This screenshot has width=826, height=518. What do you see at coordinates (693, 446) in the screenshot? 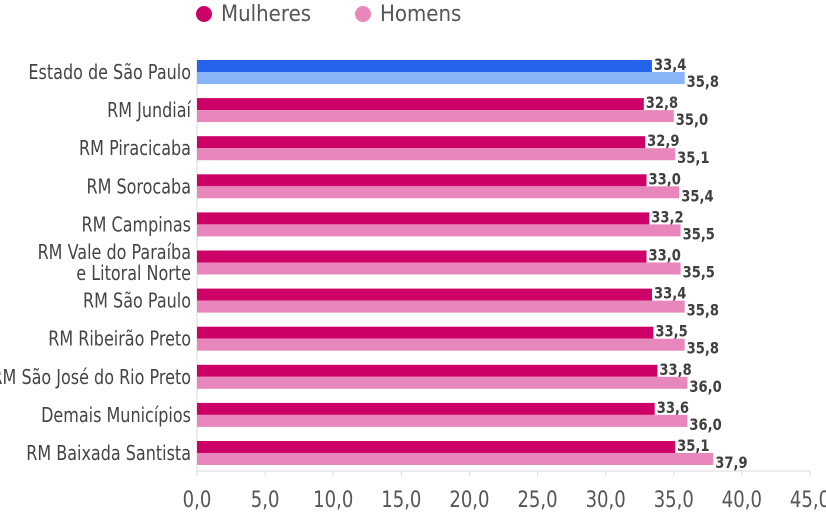
I see `data-label-mulheres: 35,1` at bounding box center [693, 446].